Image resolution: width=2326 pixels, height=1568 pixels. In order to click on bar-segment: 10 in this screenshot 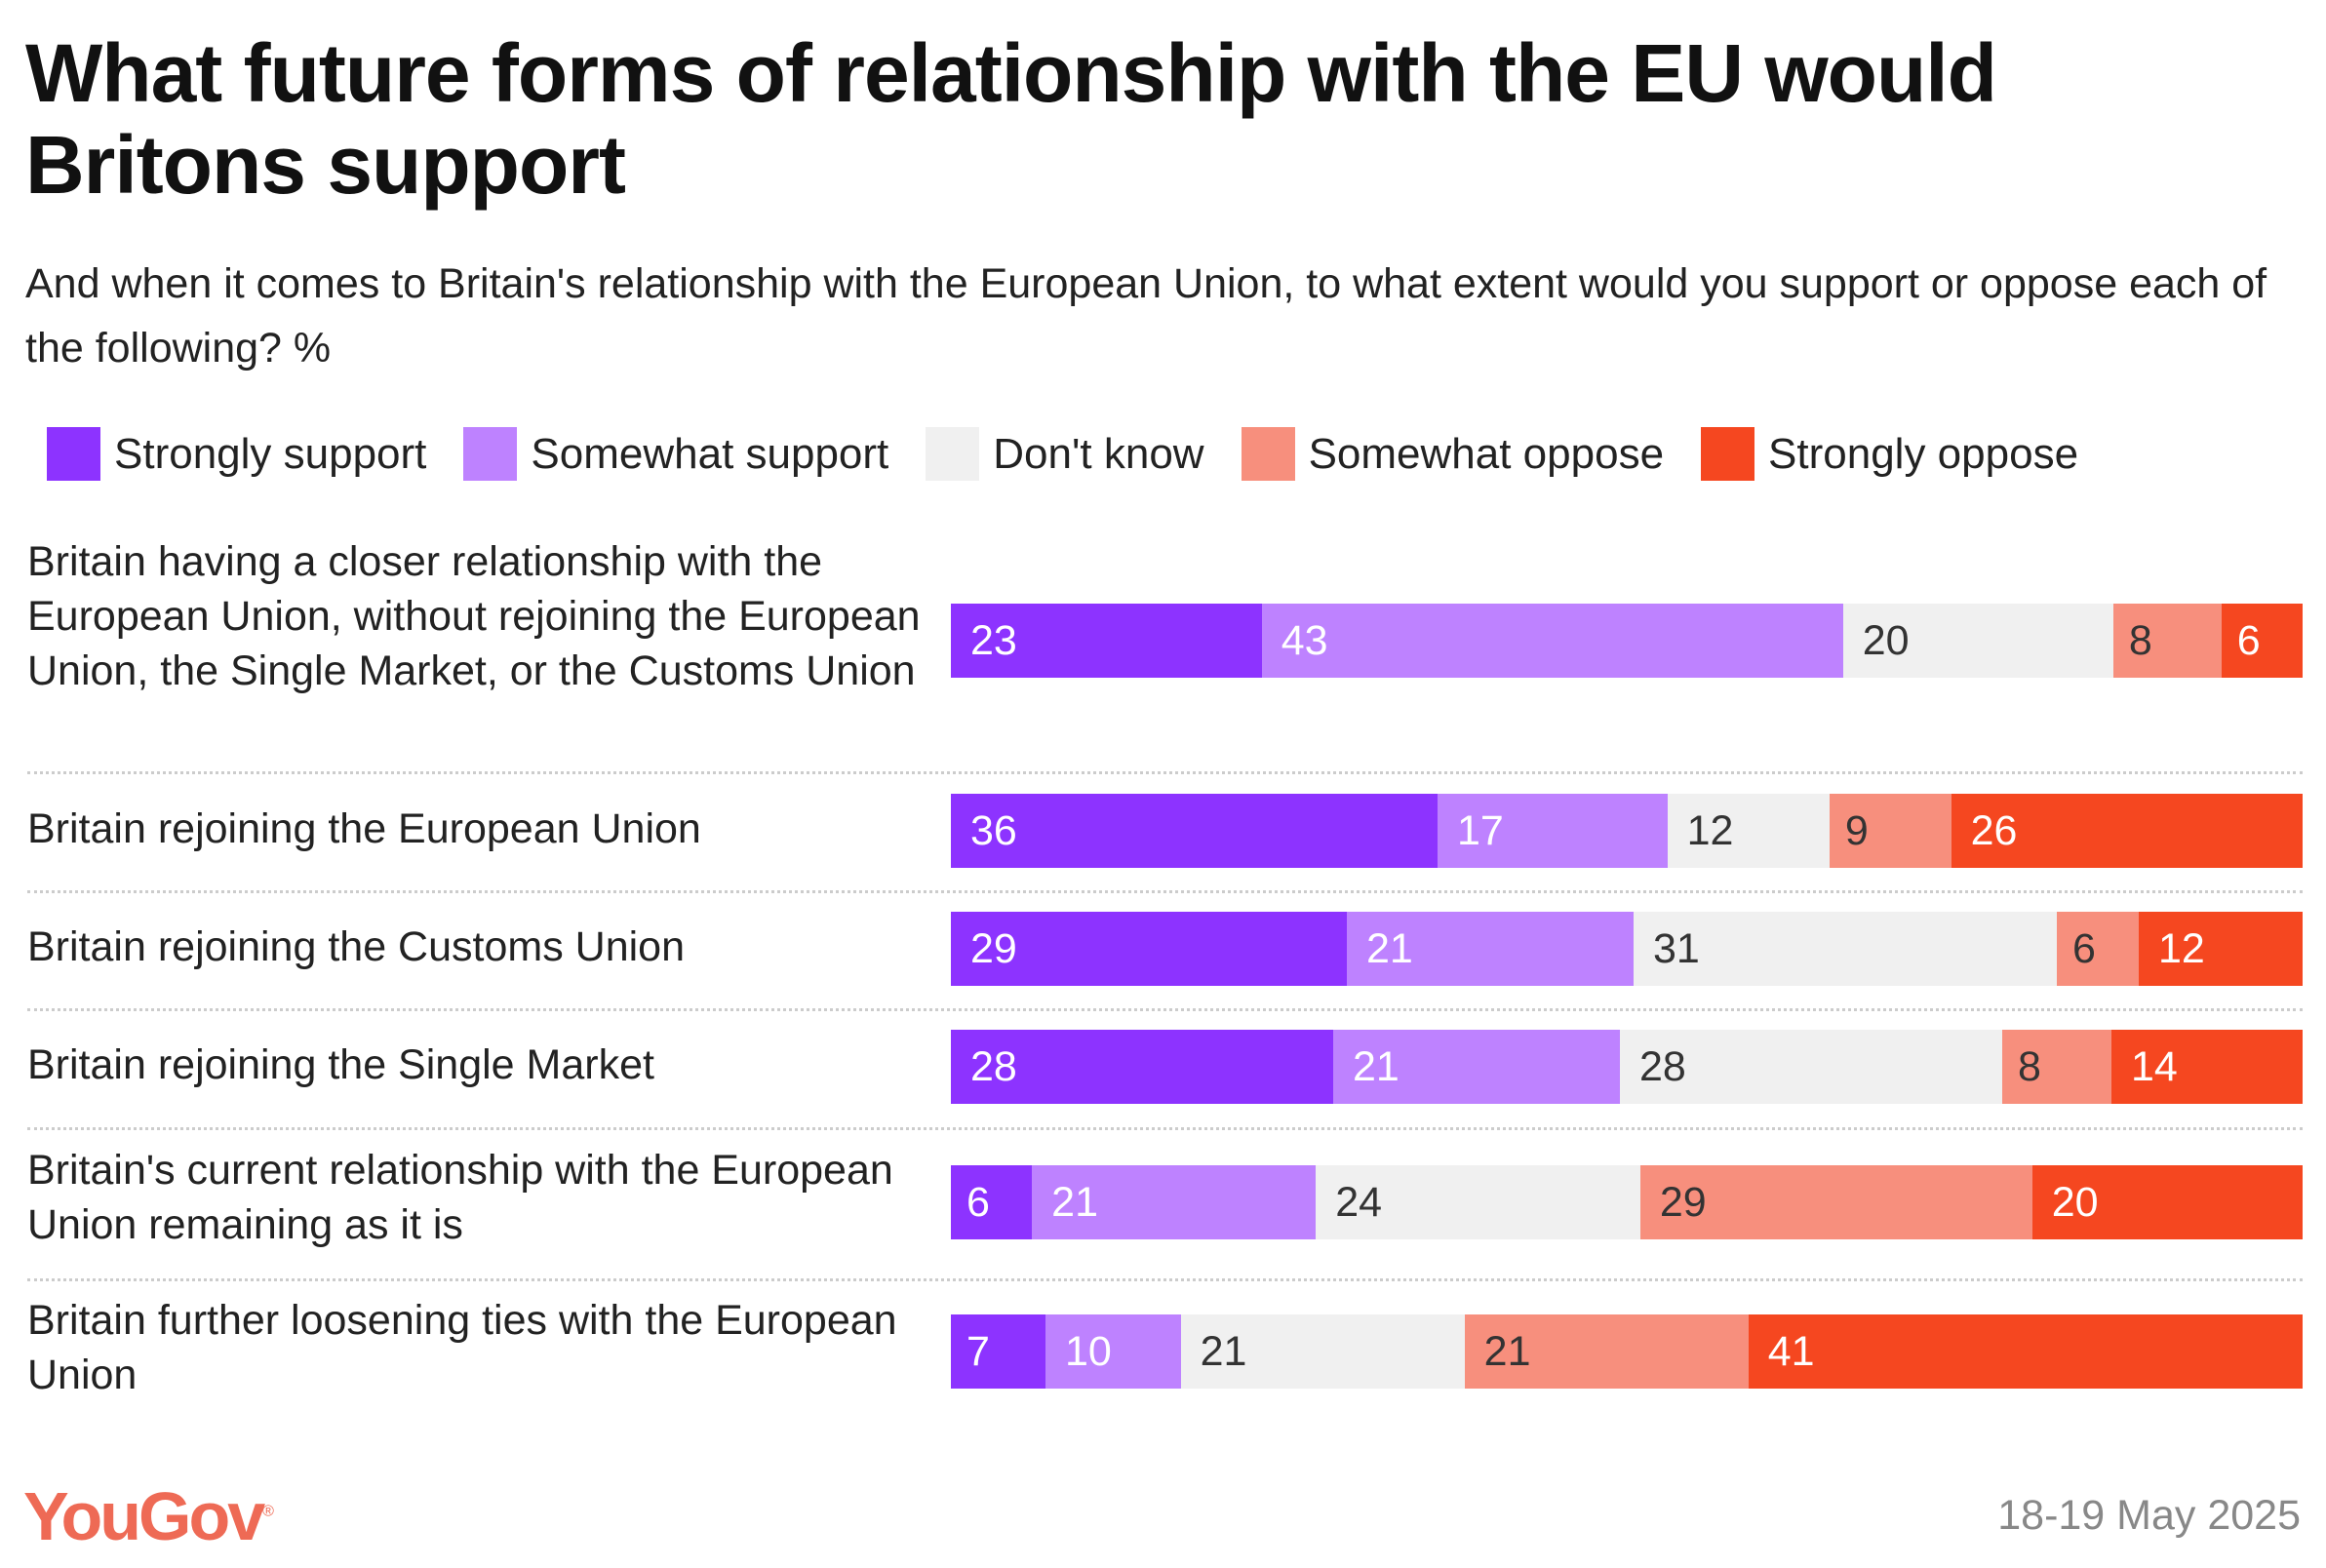, I will do `click(1113, 1351)`.